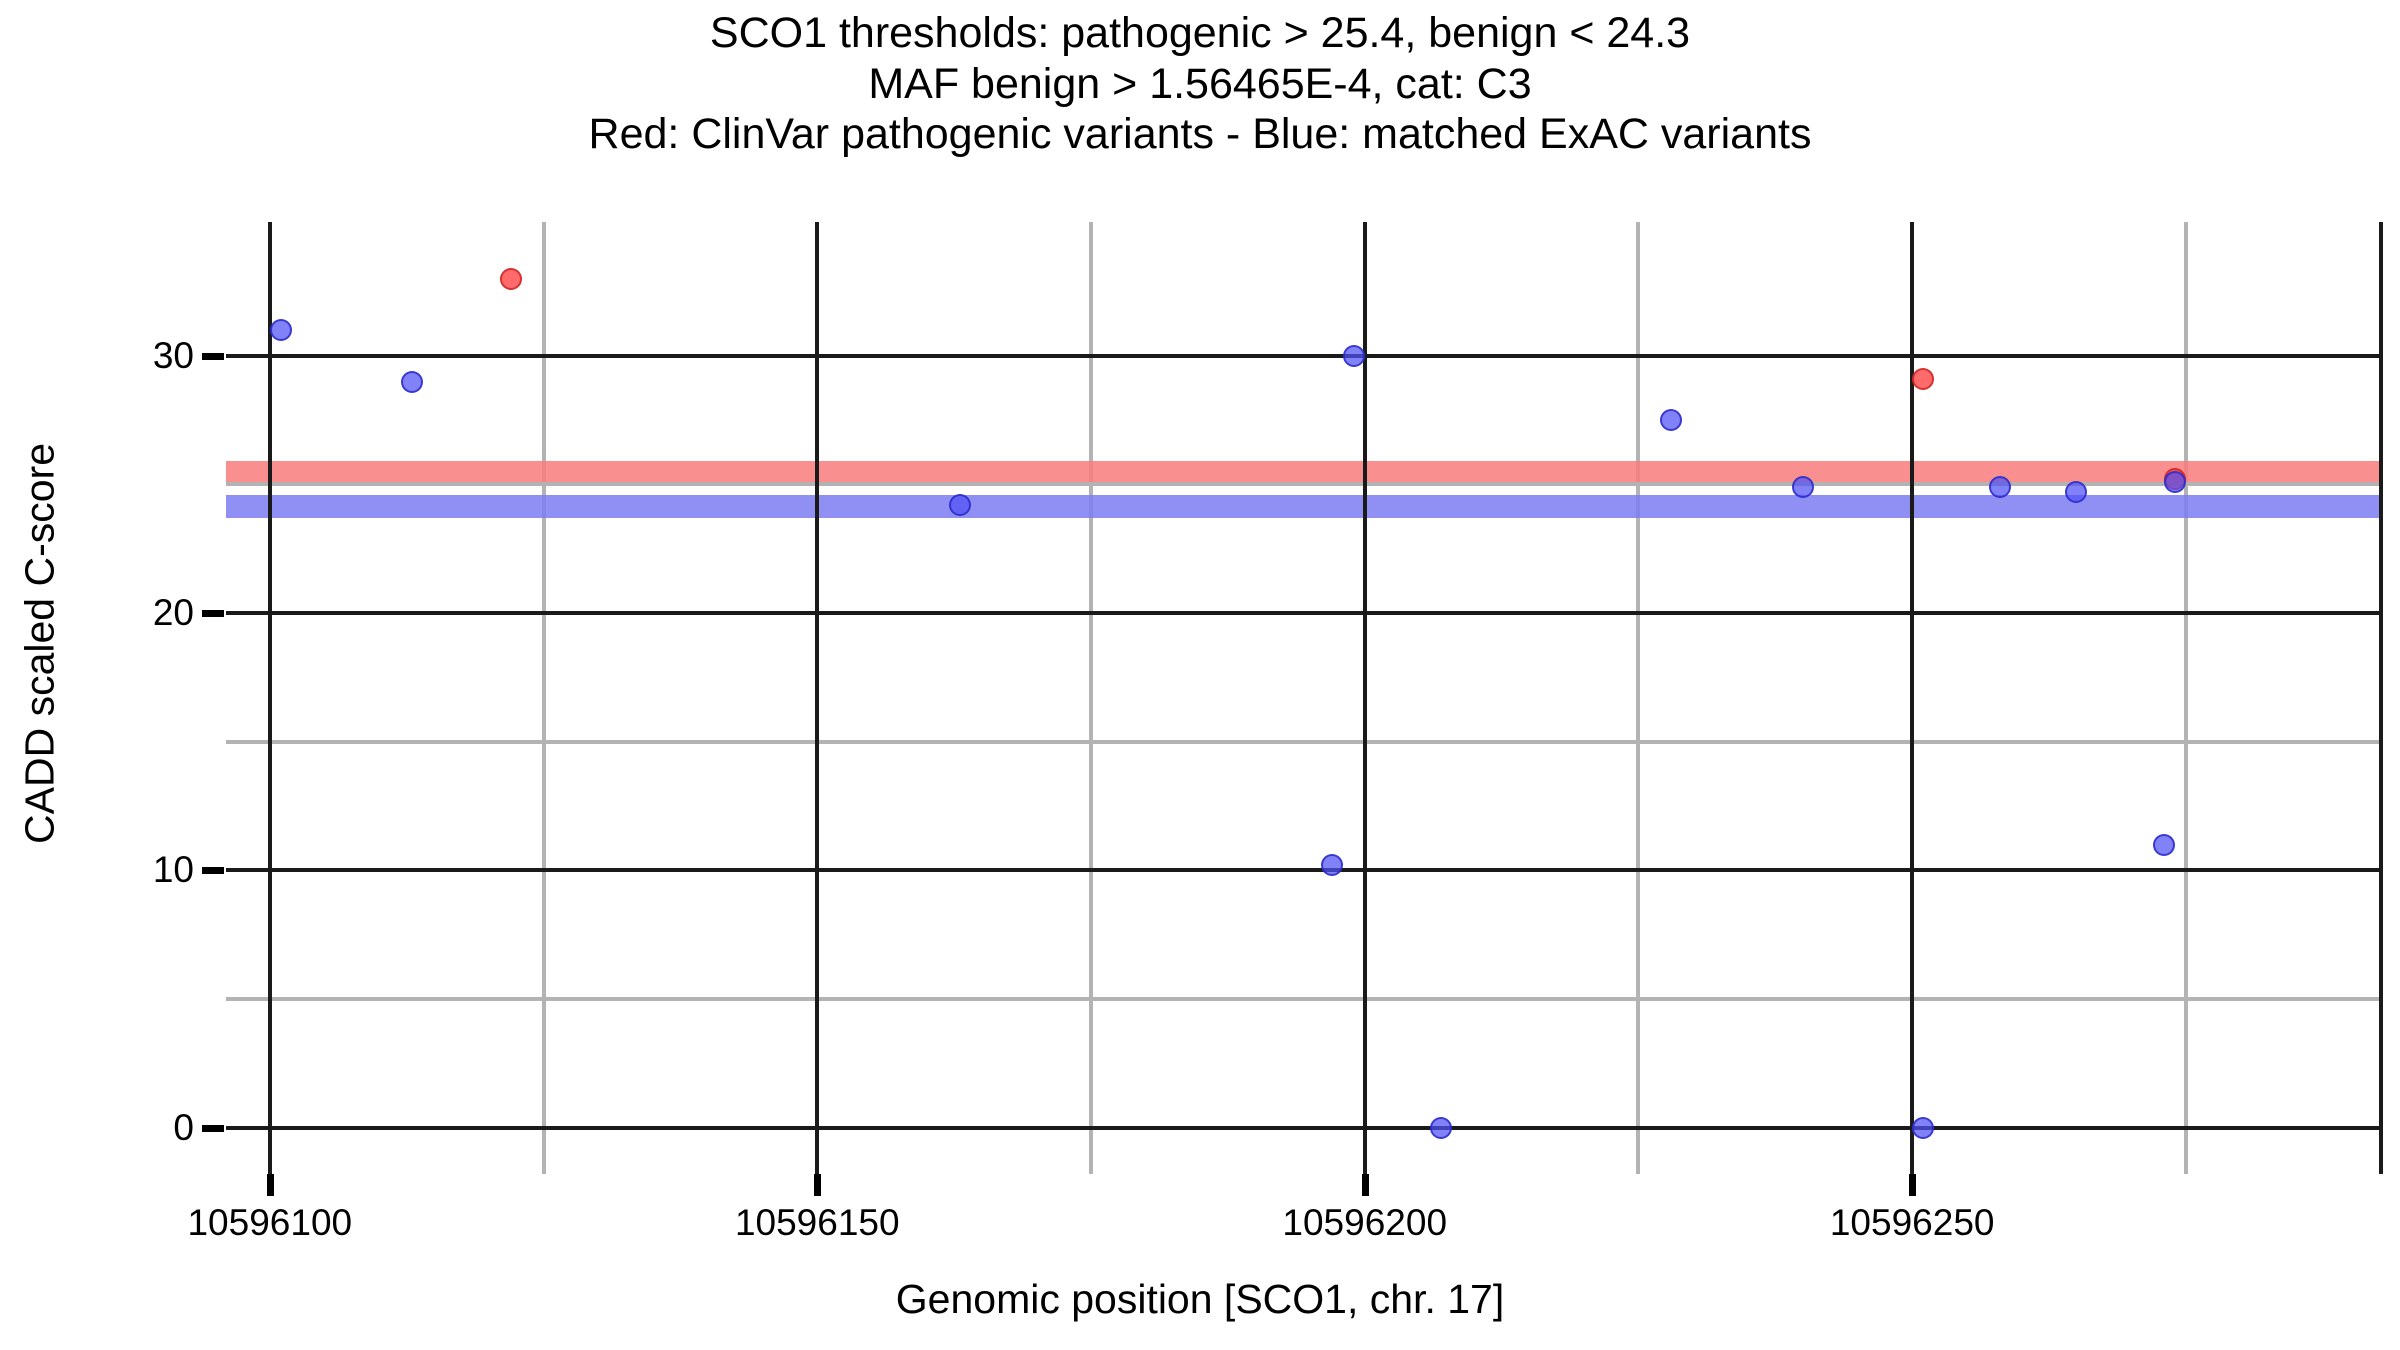 The height and width of the screenshot is (1350, 2400). Describe the element at coordinates (2381, 698) in the screenshot. I see `plot-right-border` at that location.